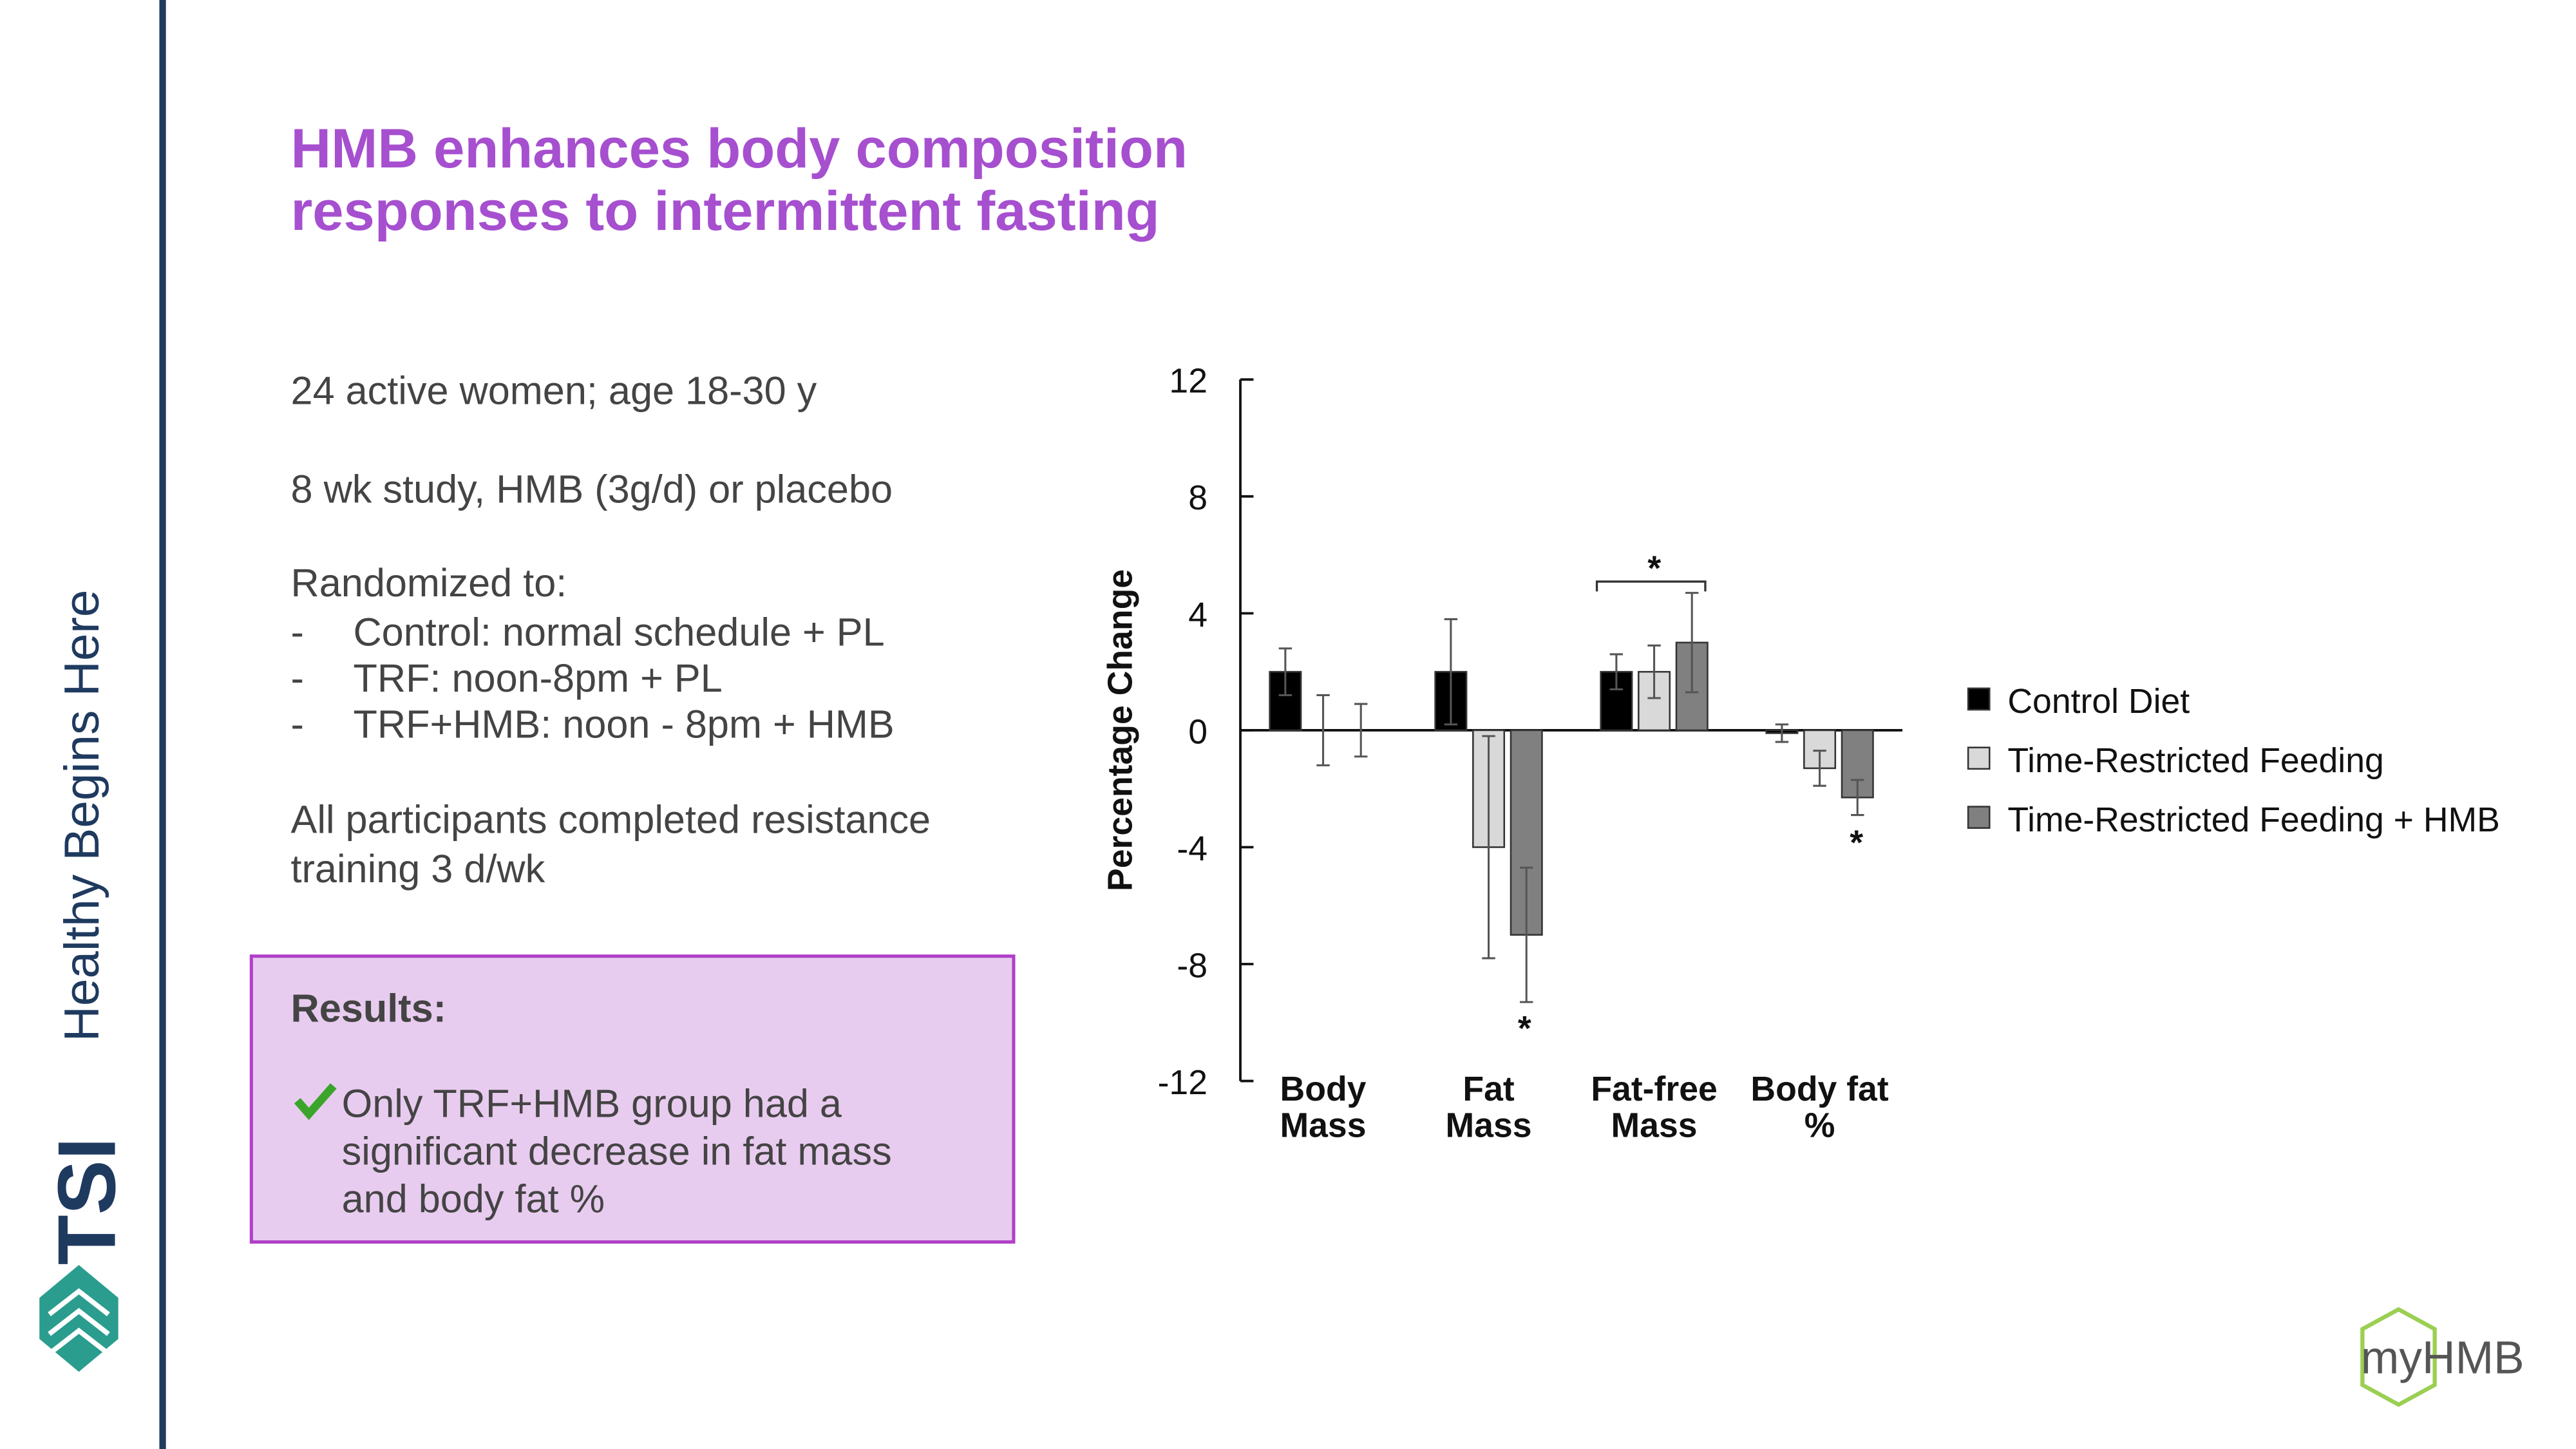  Describe the element at coordinates (1820, 1125) in the screenshot. I see `x-tick-label: %` at that location.